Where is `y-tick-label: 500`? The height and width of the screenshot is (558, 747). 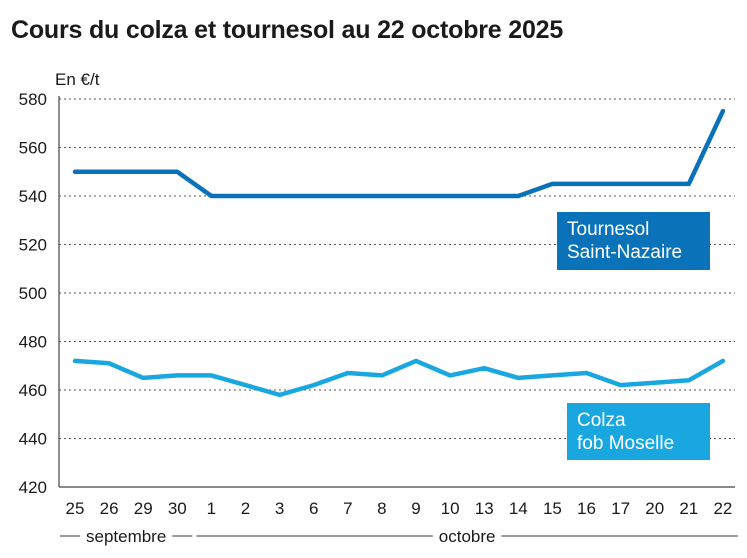 y-tick-label: 500 is located at coordinates (33, 293).